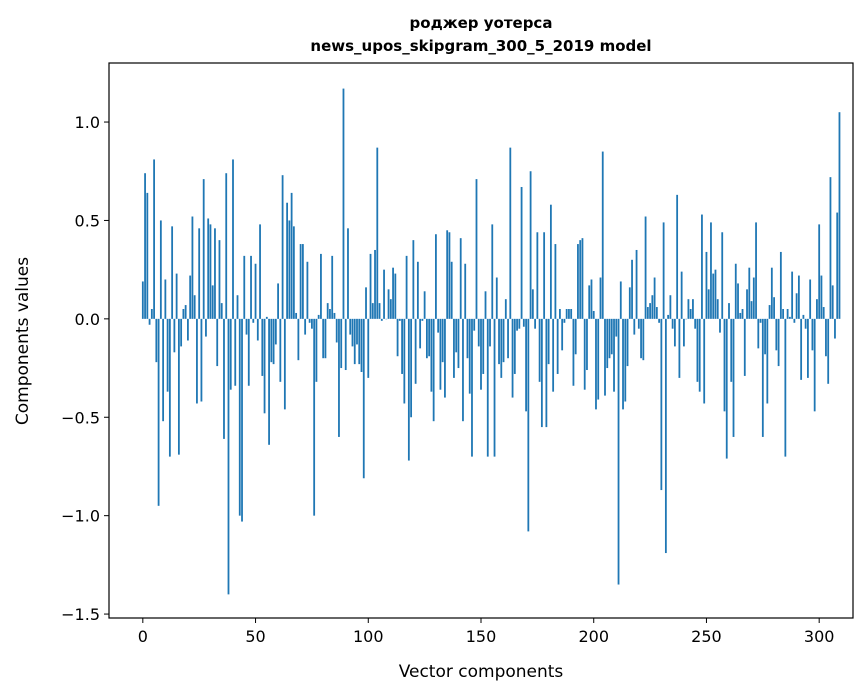 The height and width of the screenshot is (696, 867). Describe the element at coordinates (255, 636) in the screenshot. I see `x-tick-label: 50` at that location.